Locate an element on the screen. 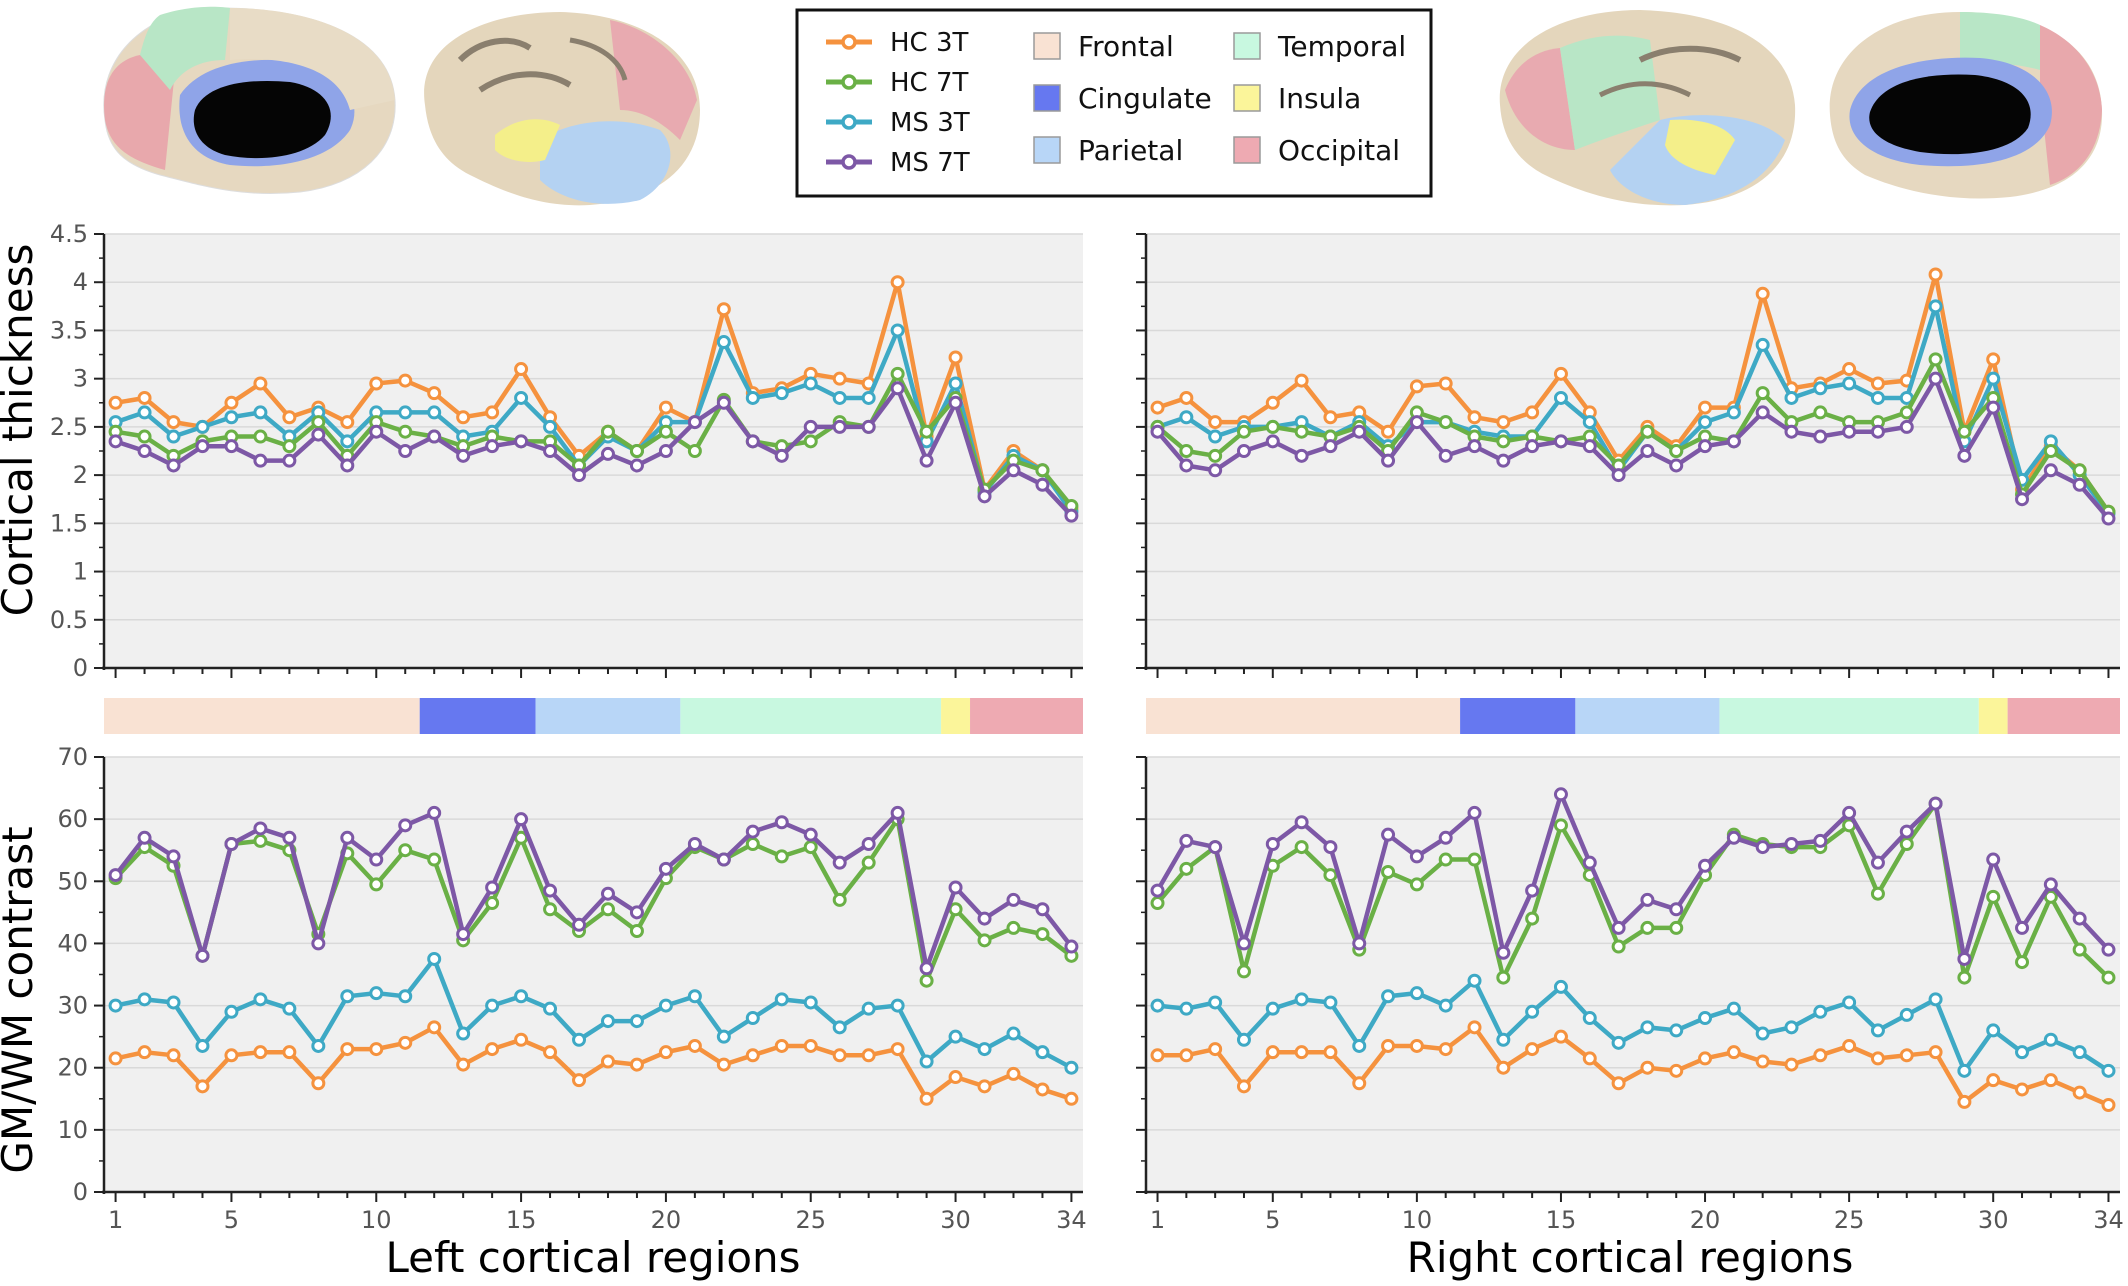  series-line-ms-7t is located at coordinates (1633, 448).